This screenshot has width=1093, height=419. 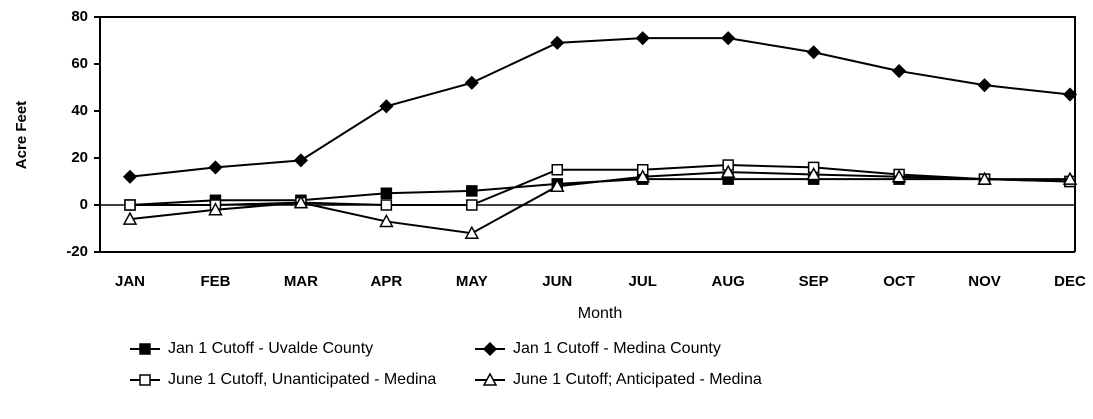 What do you see at coordinates (301, 281) in the screenshot?
I see `x-tick-label: MAR` at bounding box center [301, 281].